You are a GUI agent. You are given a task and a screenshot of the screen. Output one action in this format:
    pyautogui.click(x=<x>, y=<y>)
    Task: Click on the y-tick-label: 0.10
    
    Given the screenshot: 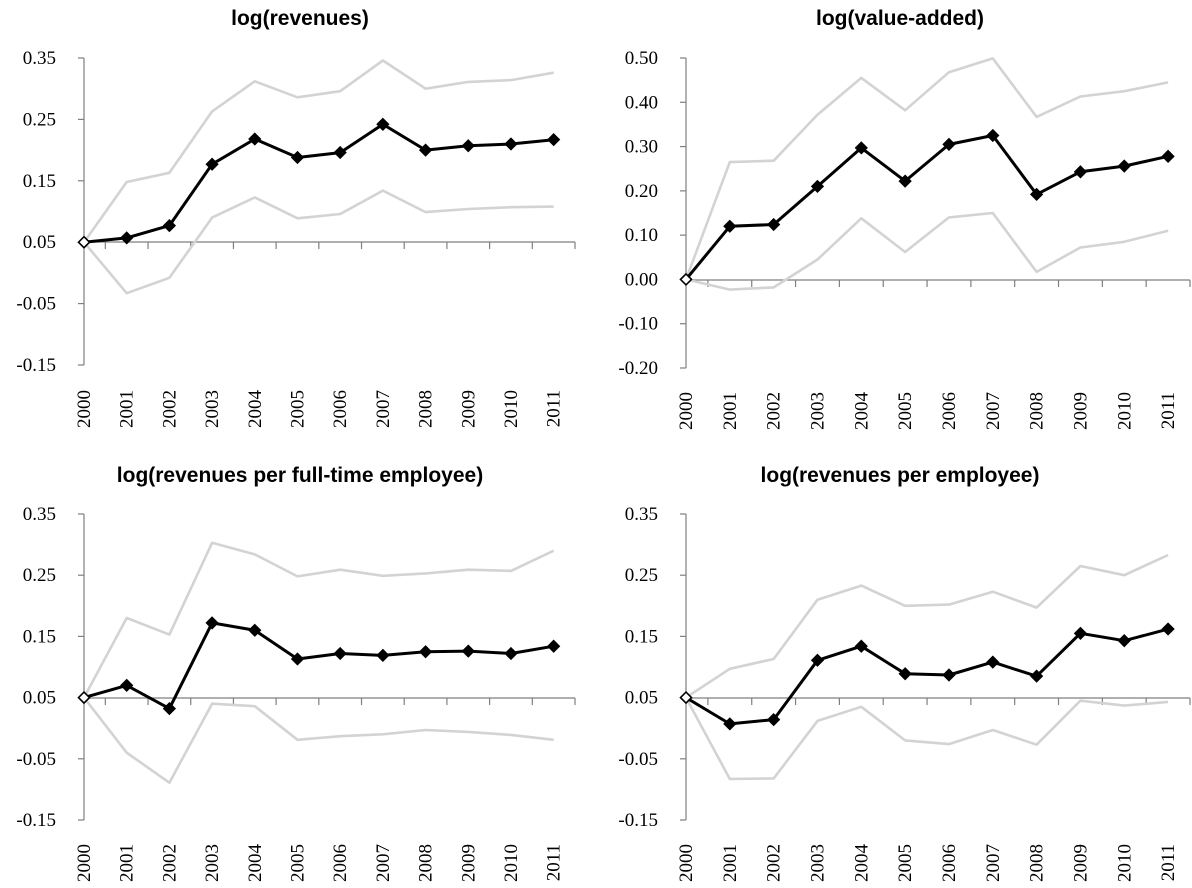 What is the action you would take?
    pyautogui.click(x=641, y=235)
    